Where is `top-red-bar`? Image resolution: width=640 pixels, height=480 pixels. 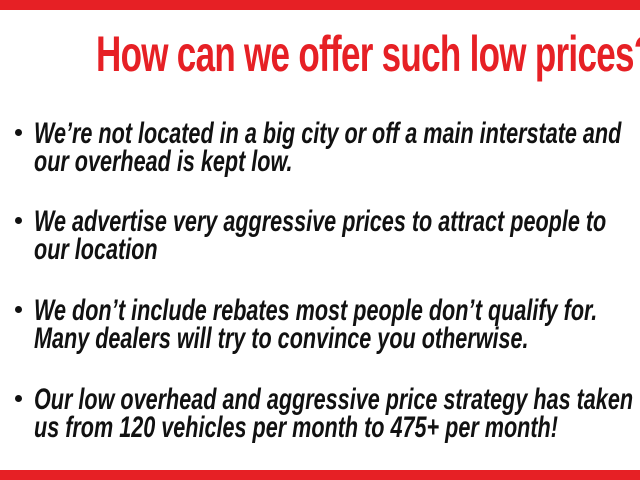 top-red-bar is located at coordinates (320, 5).